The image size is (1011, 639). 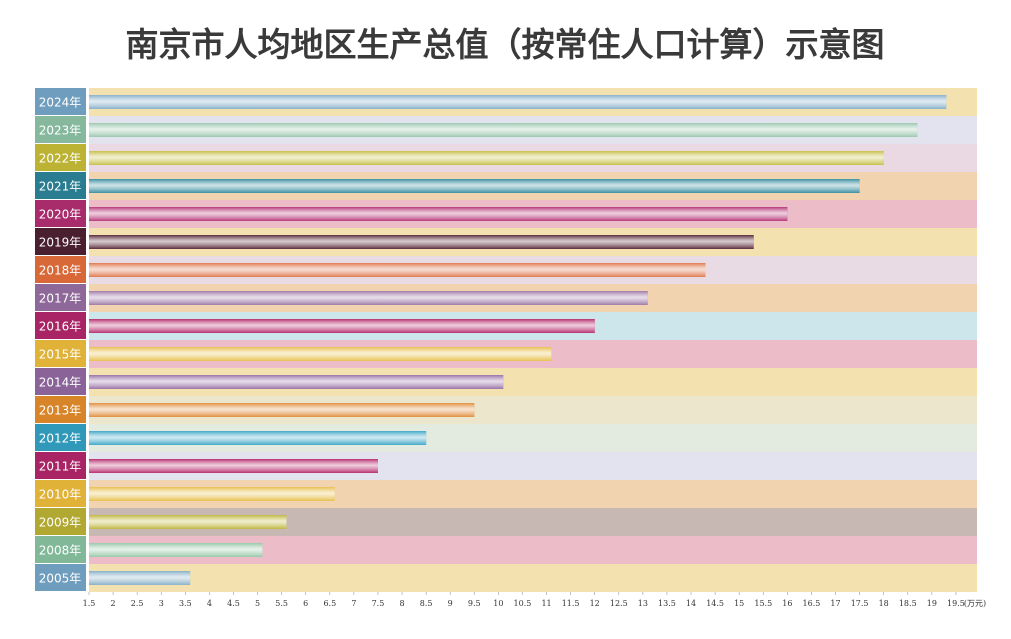 What do you see at coordinates (60, 551) in the screenshot?
I see `y-tick-label: 2008年` at bounding box center [60, 551].